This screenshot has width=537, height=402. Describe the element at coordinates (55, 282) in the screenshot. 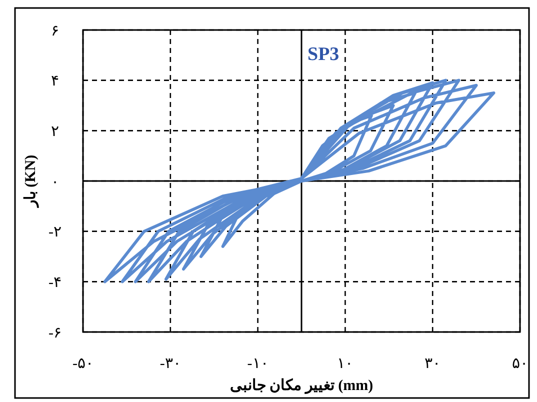

I see `y-tick-label: -۴` at that location.